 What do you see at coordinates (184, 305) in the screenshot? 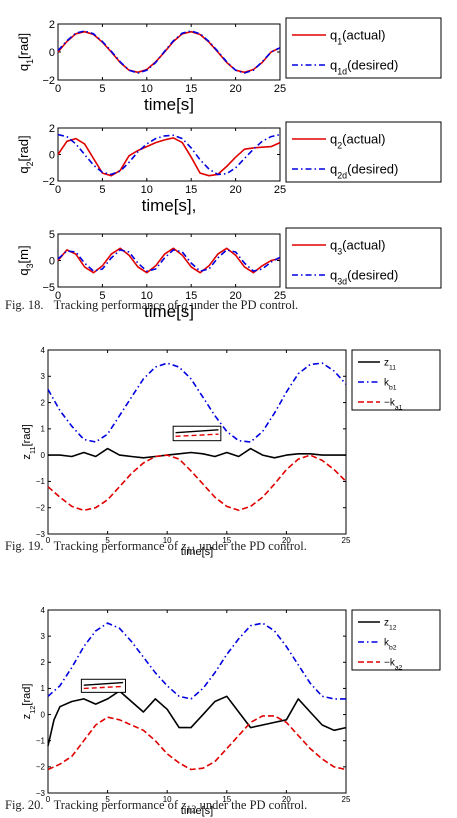
I see `caption-symbol: q` at bounding box center [184, 305].